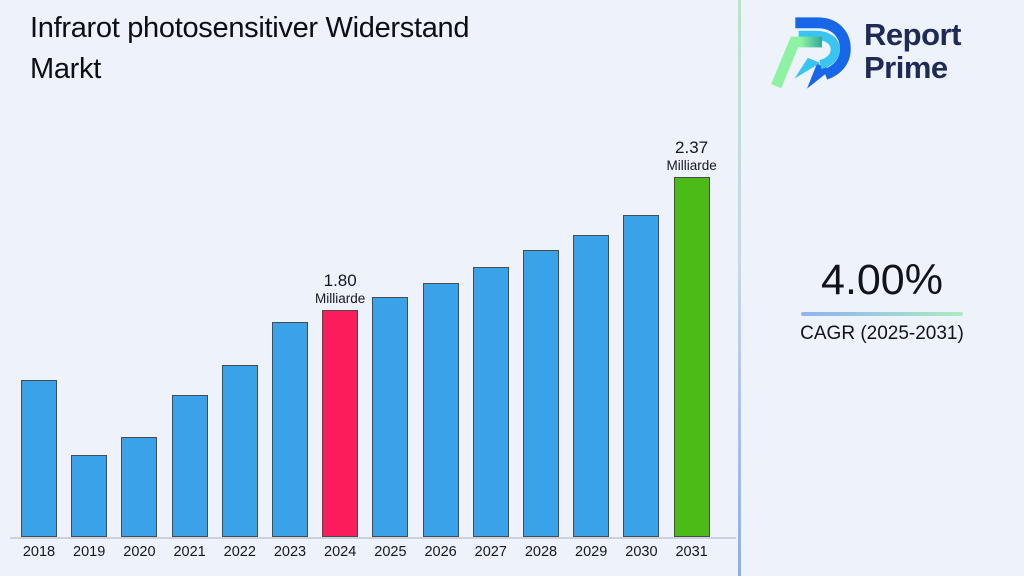 This screenshot has width=1024, height=576. What do you see at coordinates (739, 288) in the screenshot?
I see `vertical-divider` at bounding box center [739, 288].